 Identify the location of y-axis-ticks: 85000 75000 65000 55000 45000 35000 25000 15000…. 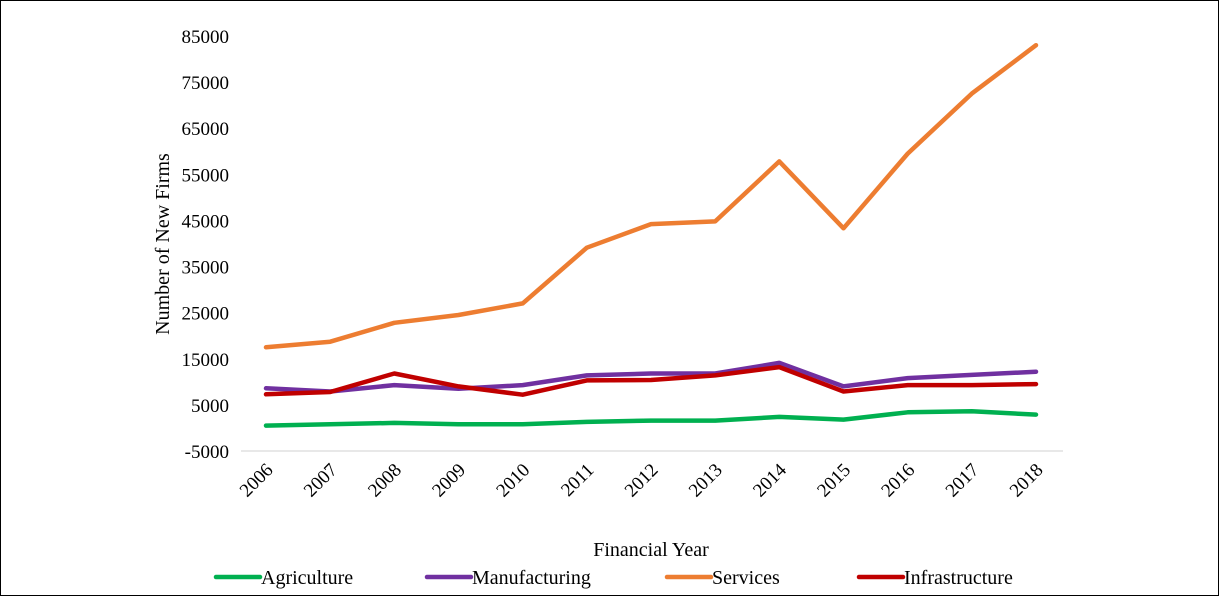
(206, 245).